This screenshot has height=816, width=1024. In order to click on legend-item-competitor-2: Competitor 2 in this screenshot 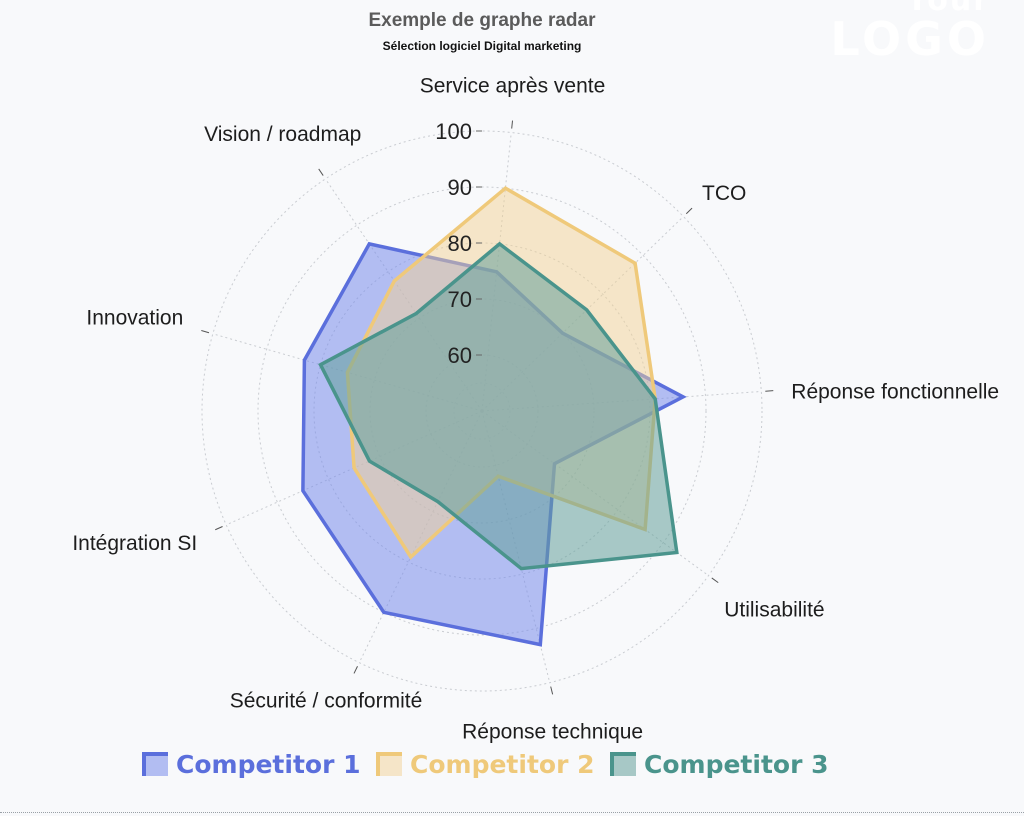, I will do `click(485, 764)`.